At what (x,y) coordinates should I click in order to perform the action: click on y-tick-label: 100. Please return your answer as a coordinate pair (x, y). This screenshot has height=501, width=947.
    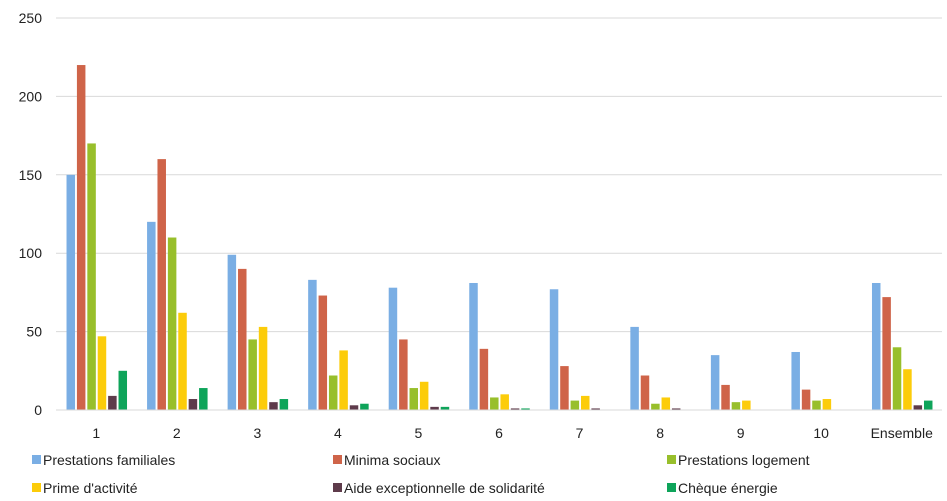
    Looking at the image, I should click on (31, 253).